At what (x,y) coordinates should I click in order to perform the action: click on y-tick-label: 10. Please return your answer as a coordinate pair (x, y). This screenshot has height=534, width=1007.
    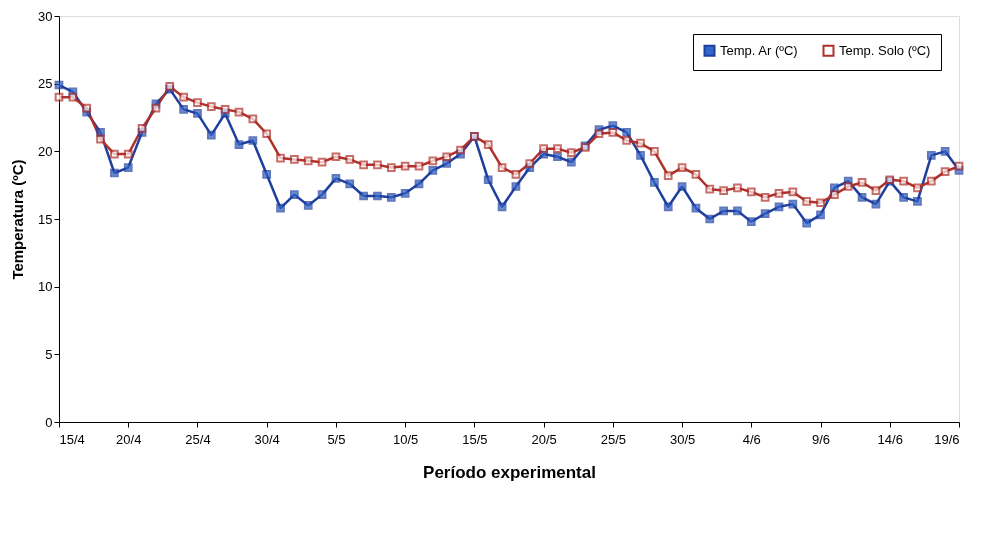
    Looking at the image, I should click on (45, 287).